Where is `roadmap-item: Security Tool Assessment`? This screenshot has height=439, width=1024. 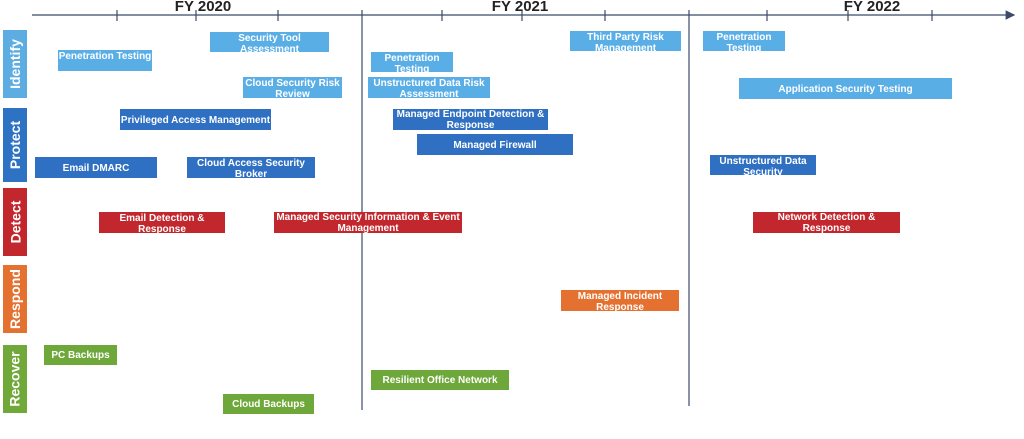
roadmap-item: Security Tool Assessment is located at coordinates (269, 43).